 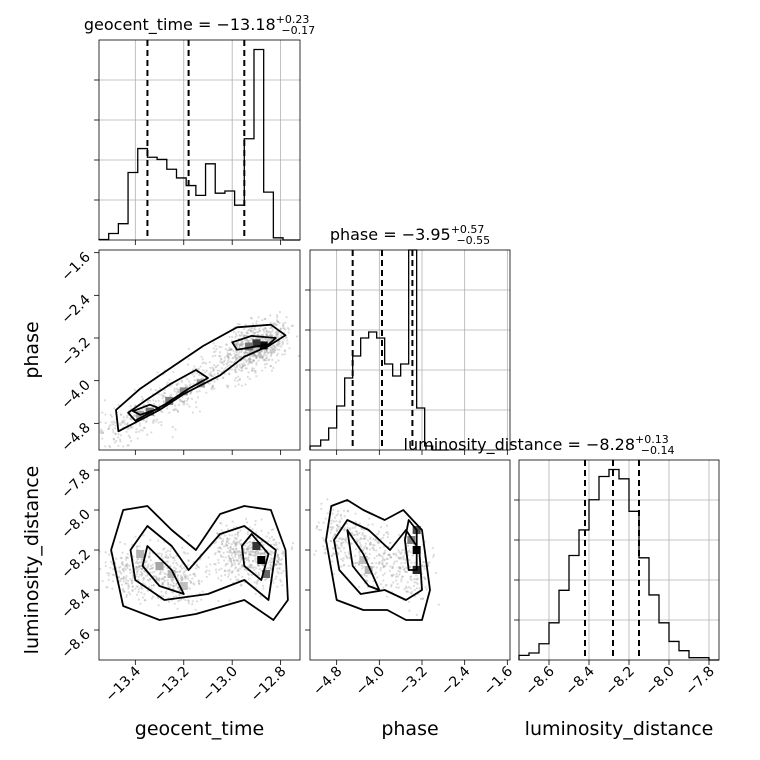 What do you see at coordinates (410, 350) in the screenshot?
I see `panel-background` at bounding box center [410, 350].